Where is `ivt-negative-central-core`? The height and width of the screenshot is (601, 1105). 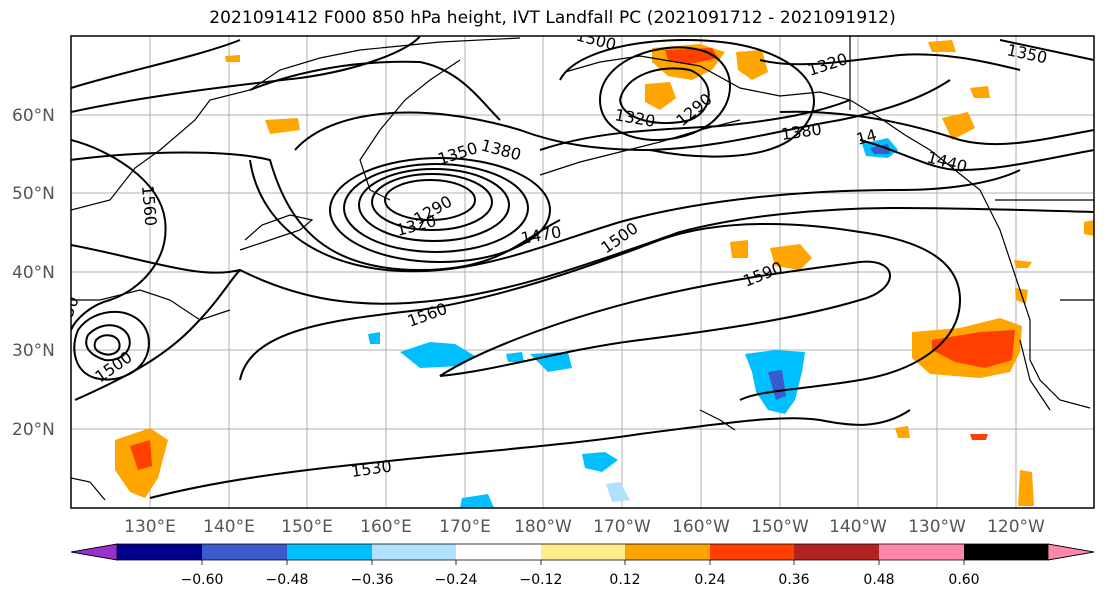 ivt-negative-central-core is located at coordinates (777, 385).